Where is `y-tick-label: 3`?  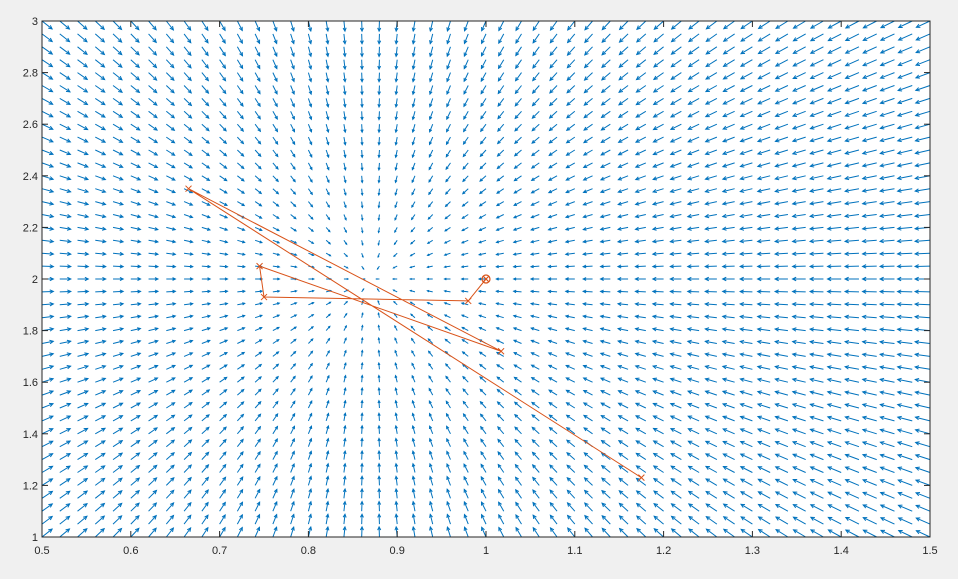 y-tick-label: 3 is located at coordinates (35, 22).